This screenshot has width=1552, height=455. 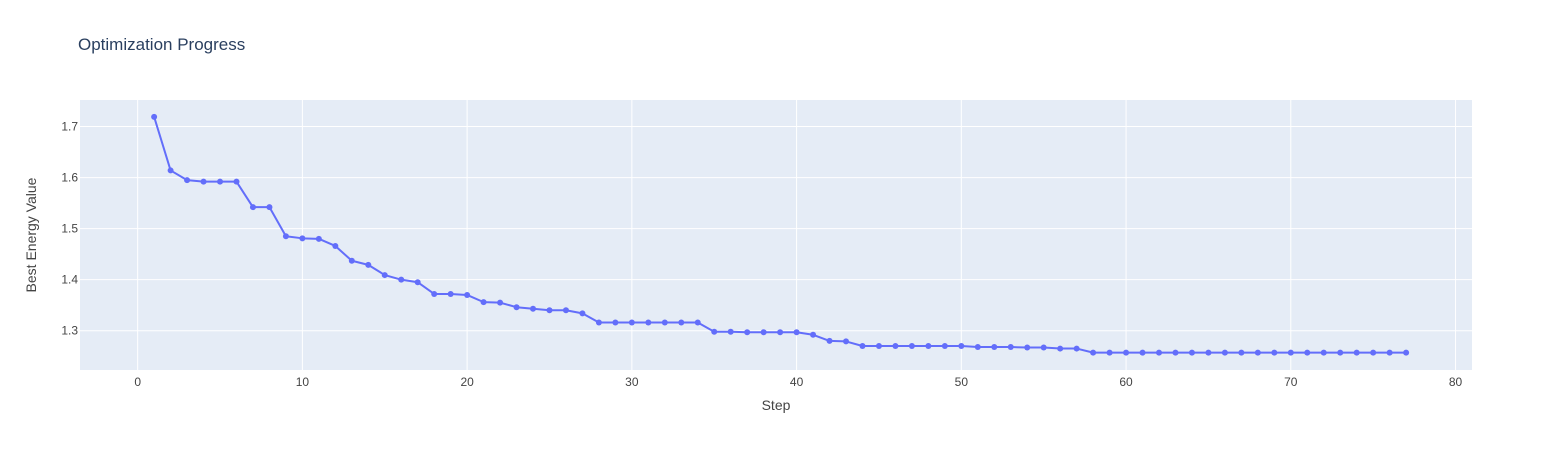 I want to click on chart-title: Optimization Progress, so click(x=161, y=44).